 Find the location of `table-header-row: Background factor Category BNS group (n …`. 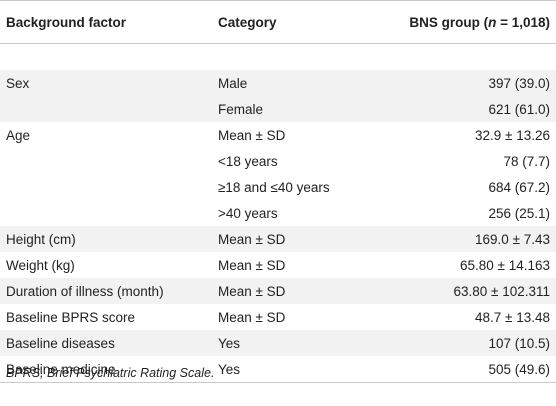

table-header-row: Background factor Category BNS group (n … is located at coordinates (278, 22).